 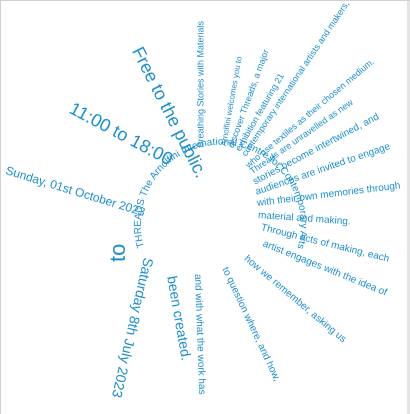 What do you see at coordinates (223, 228) in the screenshot?
I see `sun-center` at bounding box center [223, 228].